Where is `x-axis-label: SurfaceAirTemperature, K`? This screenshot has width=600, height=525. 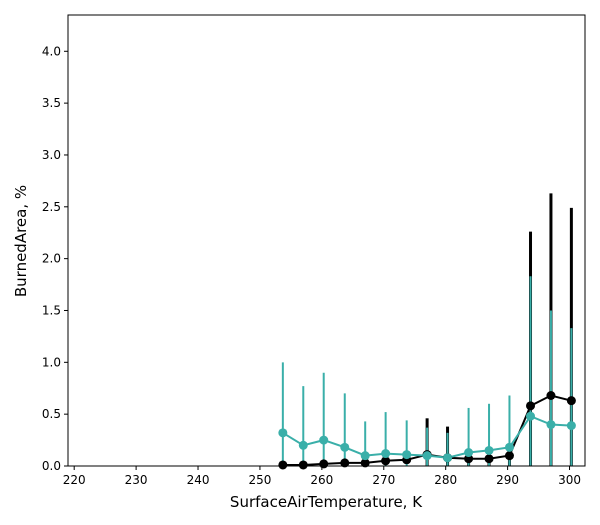
x-axis-label: SurfaceAirTemperature, K is located at coordinates (326, 502).